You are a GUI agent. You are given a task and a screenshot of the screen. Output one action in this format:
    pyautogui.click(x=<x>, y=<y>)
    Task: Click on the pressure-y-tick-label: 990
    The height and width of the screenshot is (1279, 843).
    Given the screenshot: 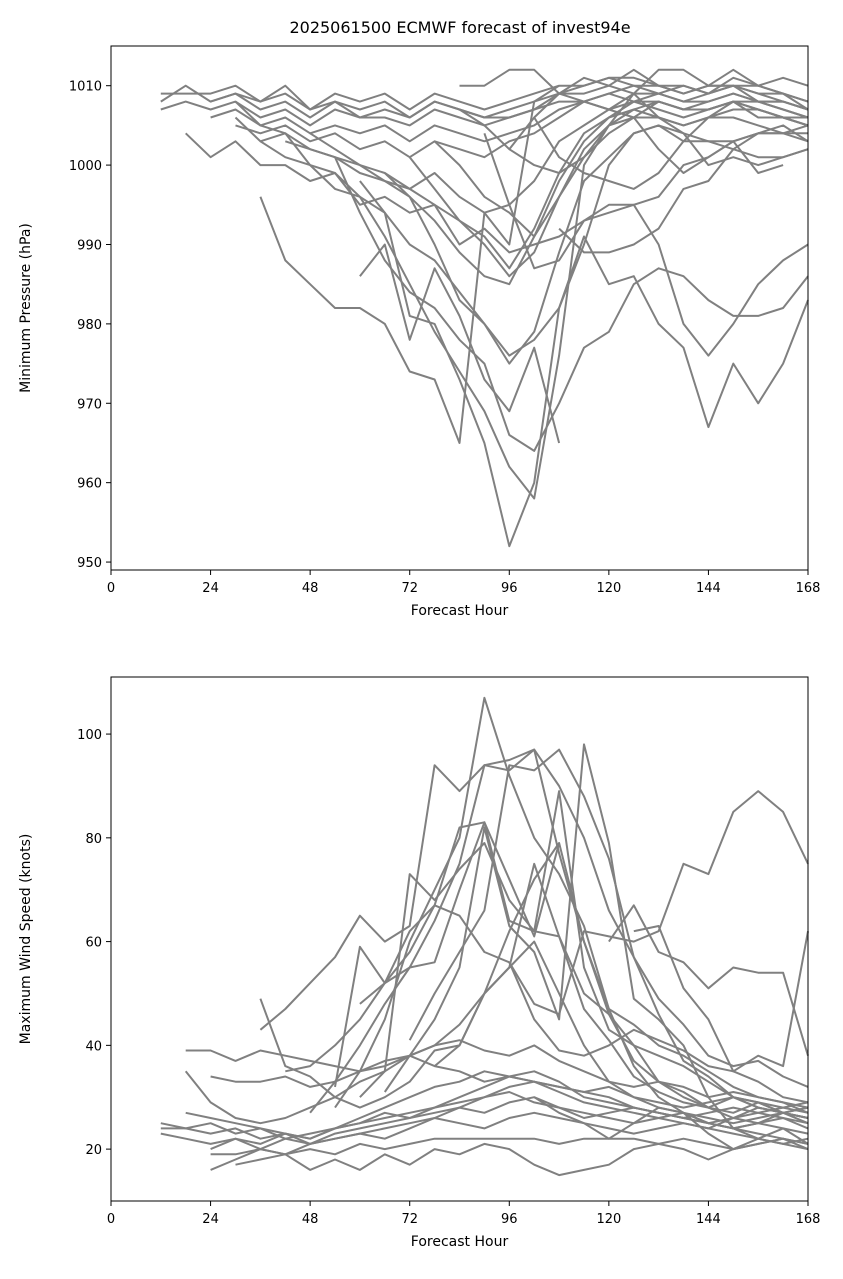 What is the action you would take?
    pyautogui.click(x=89, y=245)
    